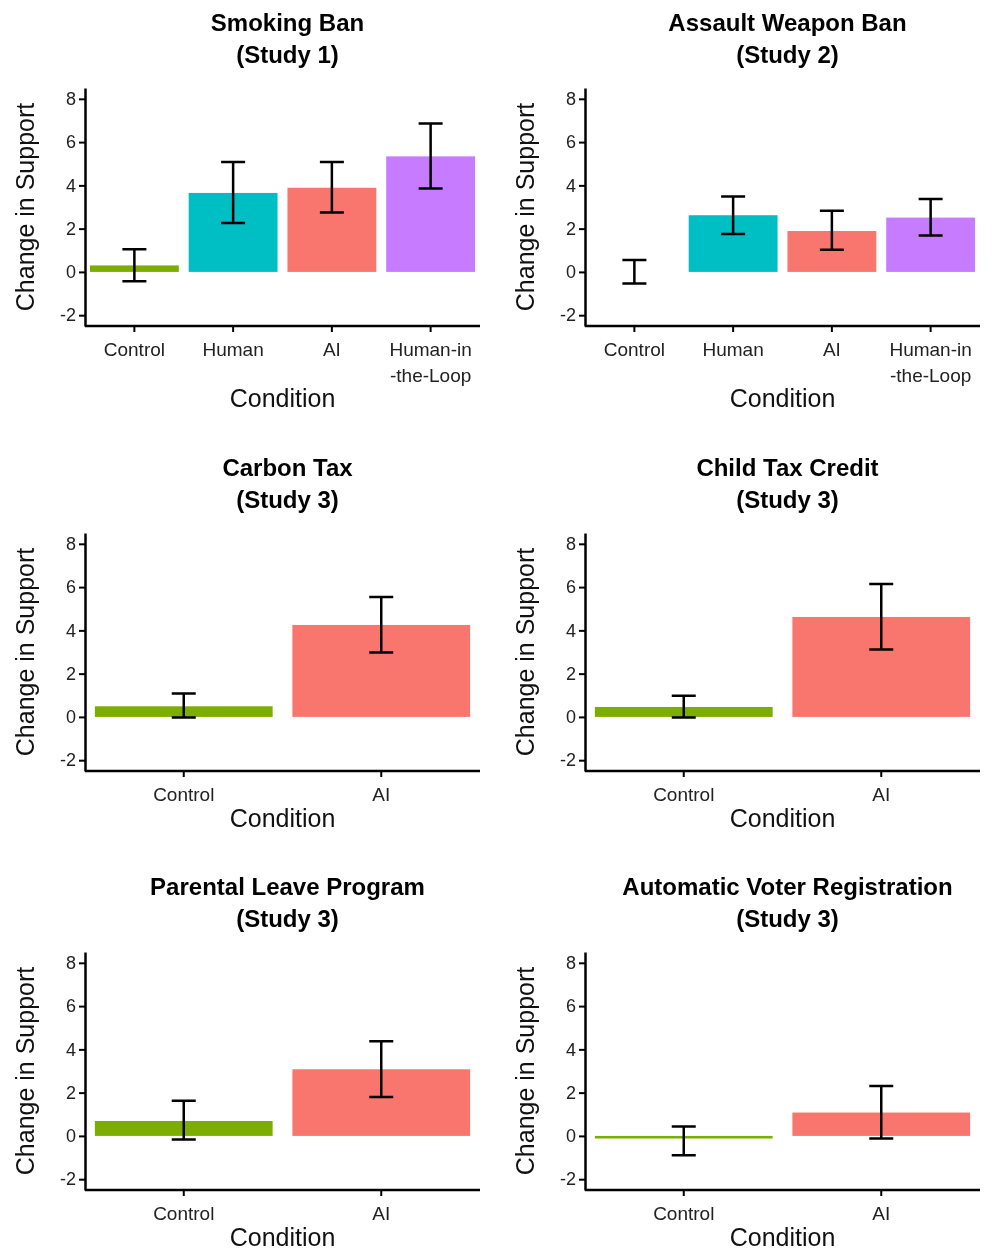 This screenshot has height=1260, width=999. What do you see at coordinates (287, 38) in the screenshot?
I see `chart-title: Smoking Ban (Study 1)` at bounding box center [287, 38].